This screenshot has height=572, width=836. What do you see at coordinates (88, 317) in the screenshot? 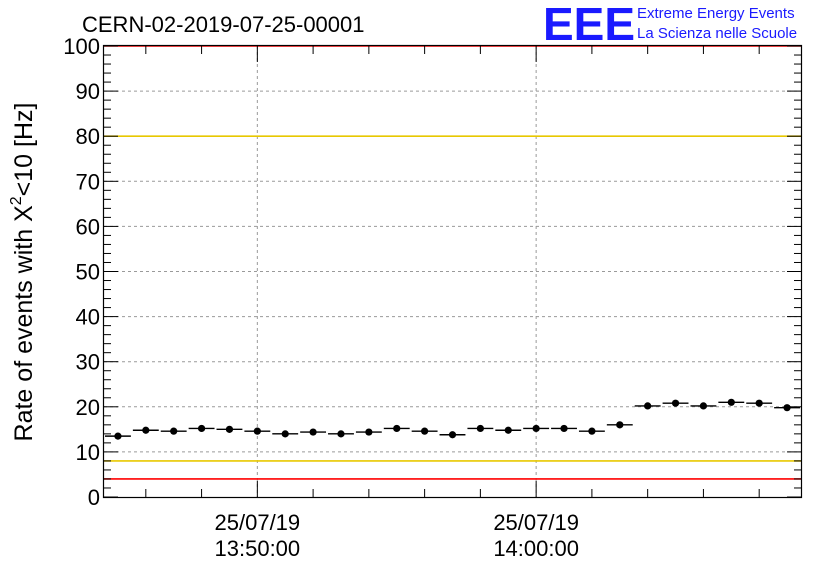
I see `y-tick-label: 40` at bounding box center [88, 317].